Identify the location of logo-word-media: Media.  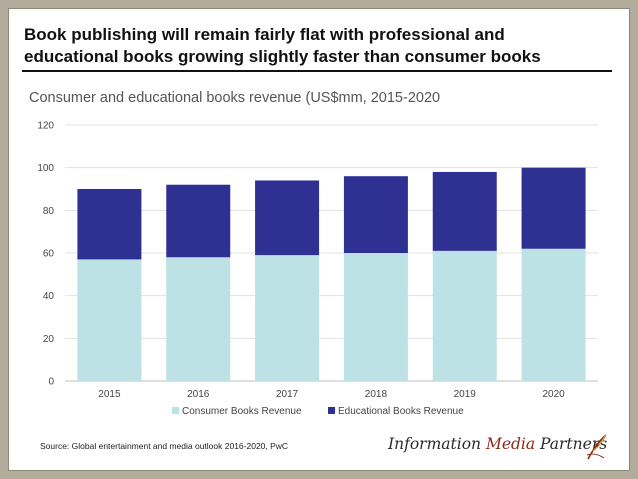
(510, 444).